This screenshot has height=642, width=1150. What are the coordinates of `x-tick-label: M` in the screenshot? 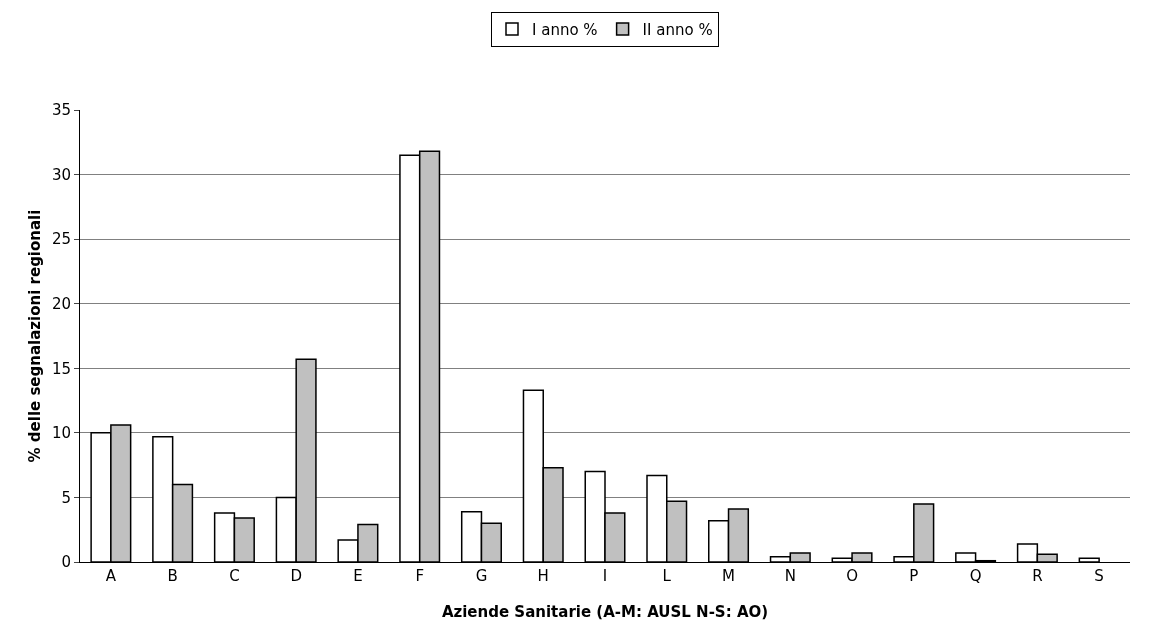 It's located at (729, 576).